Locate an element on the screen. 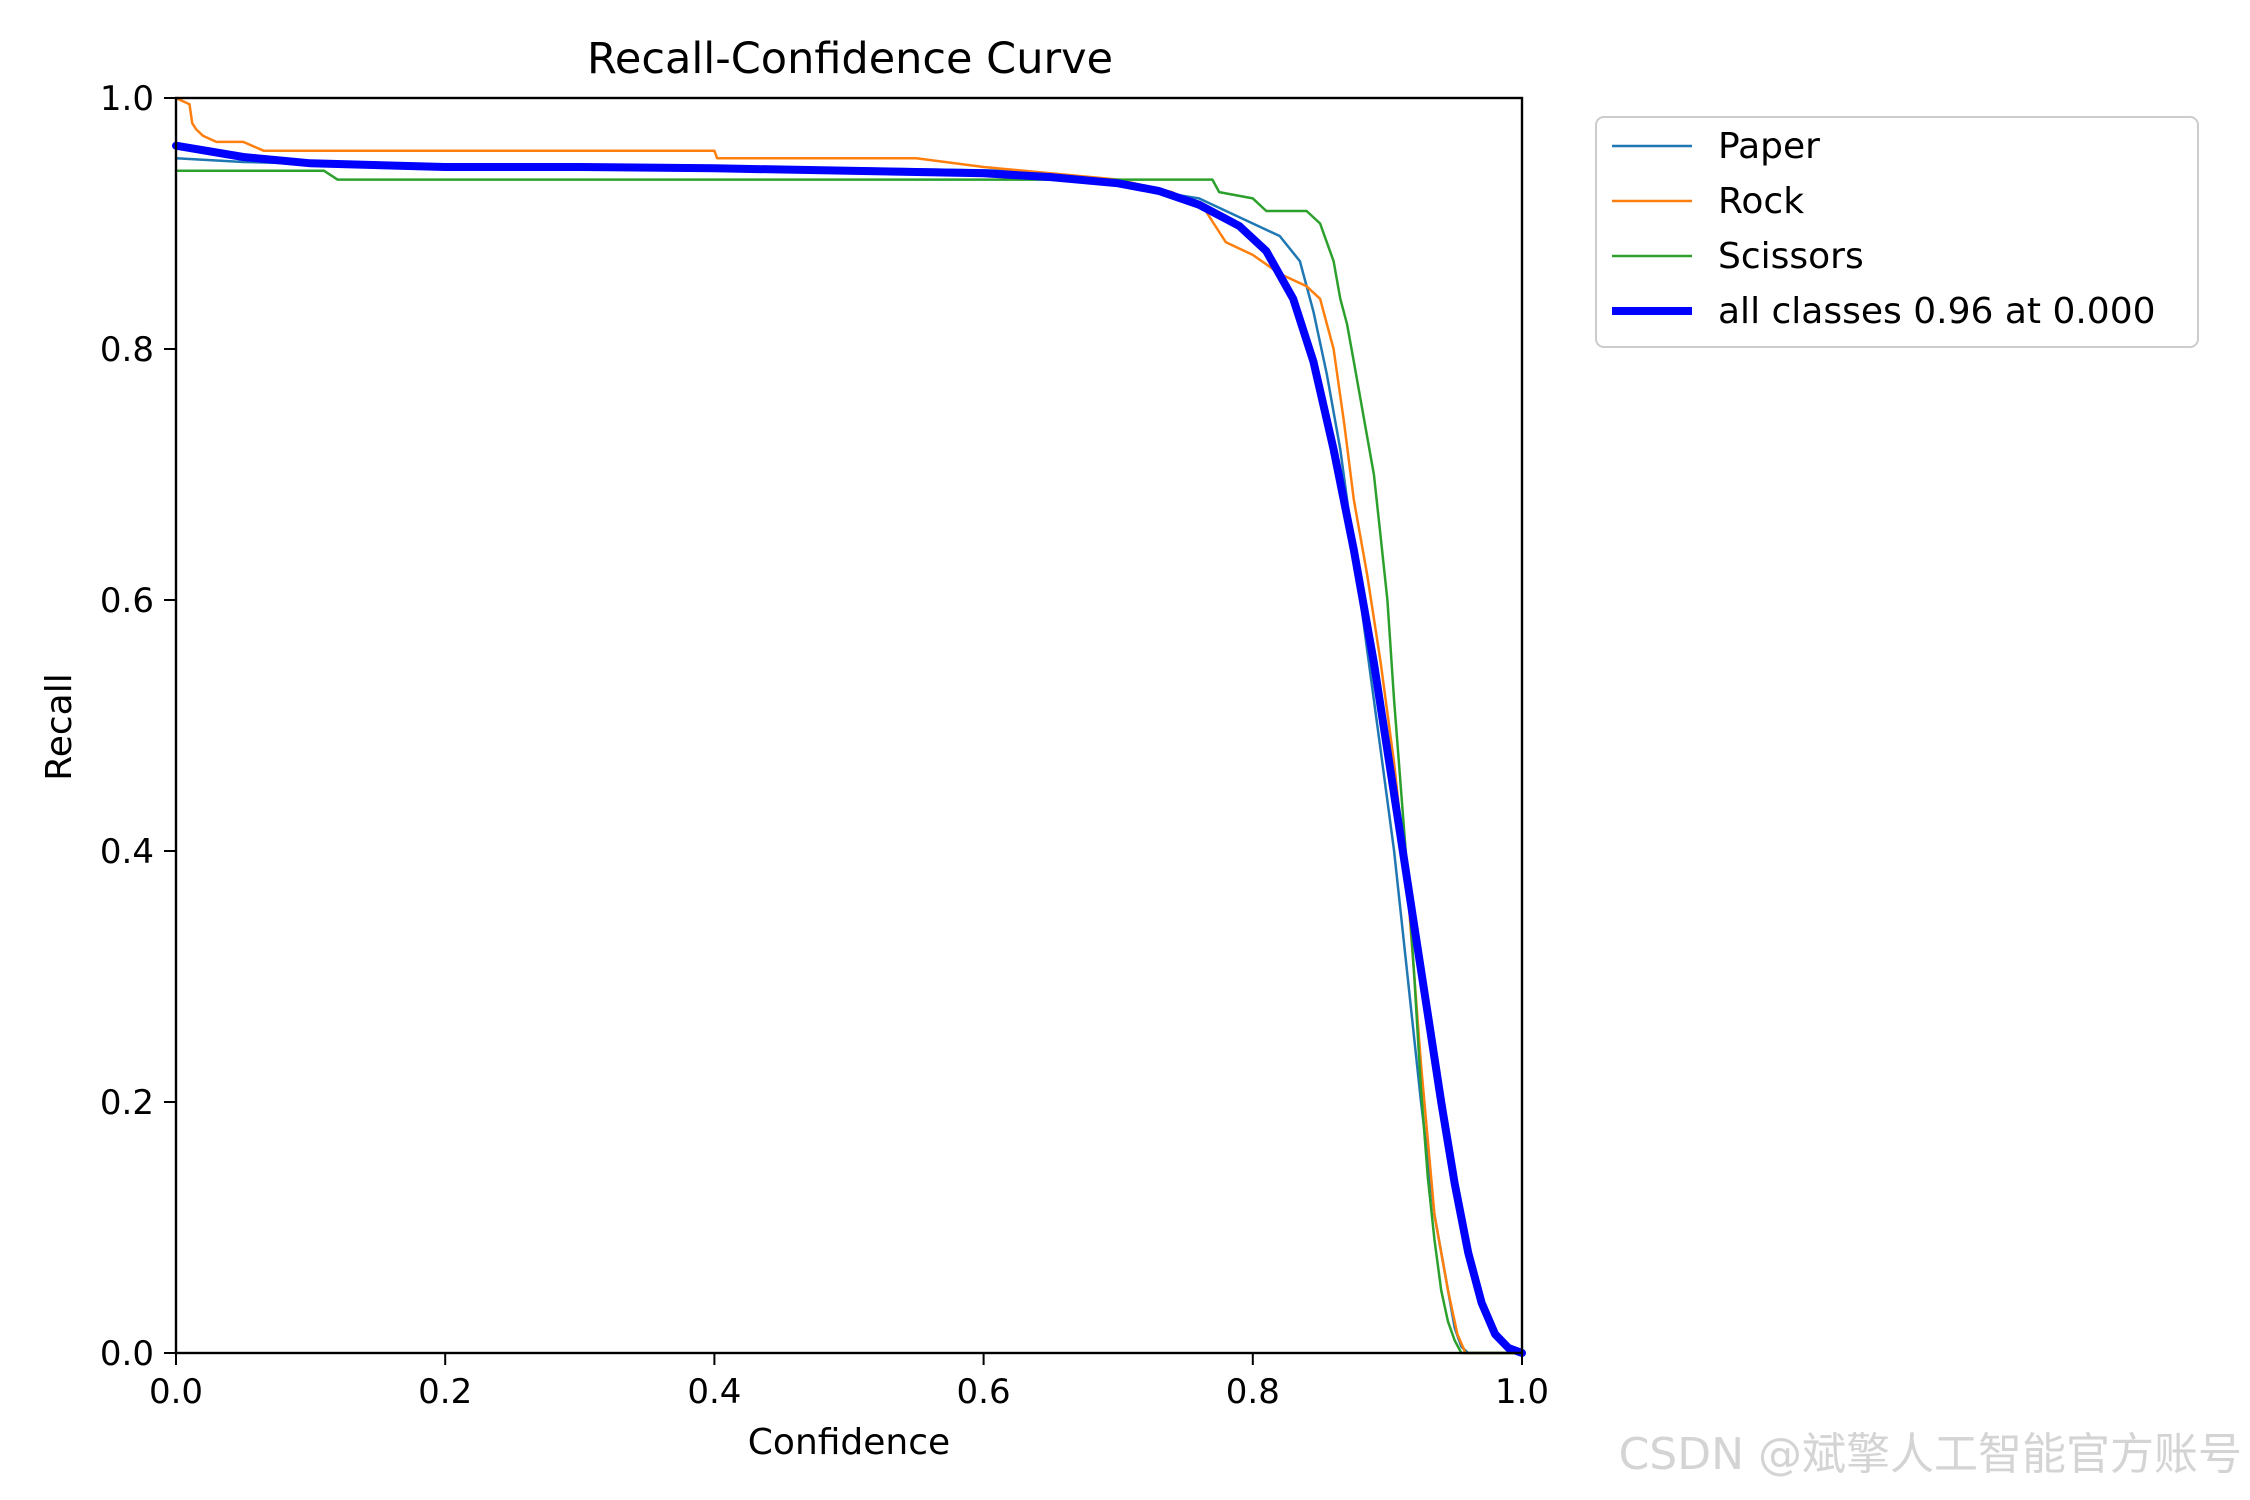 The width and height of the screenshot is (2250, 1500). legend-label-3: all classes 0.96 at 0.000 is located at coordinates (1937, 311).